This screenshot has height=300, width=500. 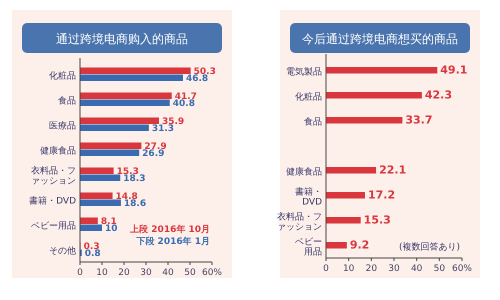 I want to click on data-label: 46.8, so click(x=197, y=79).